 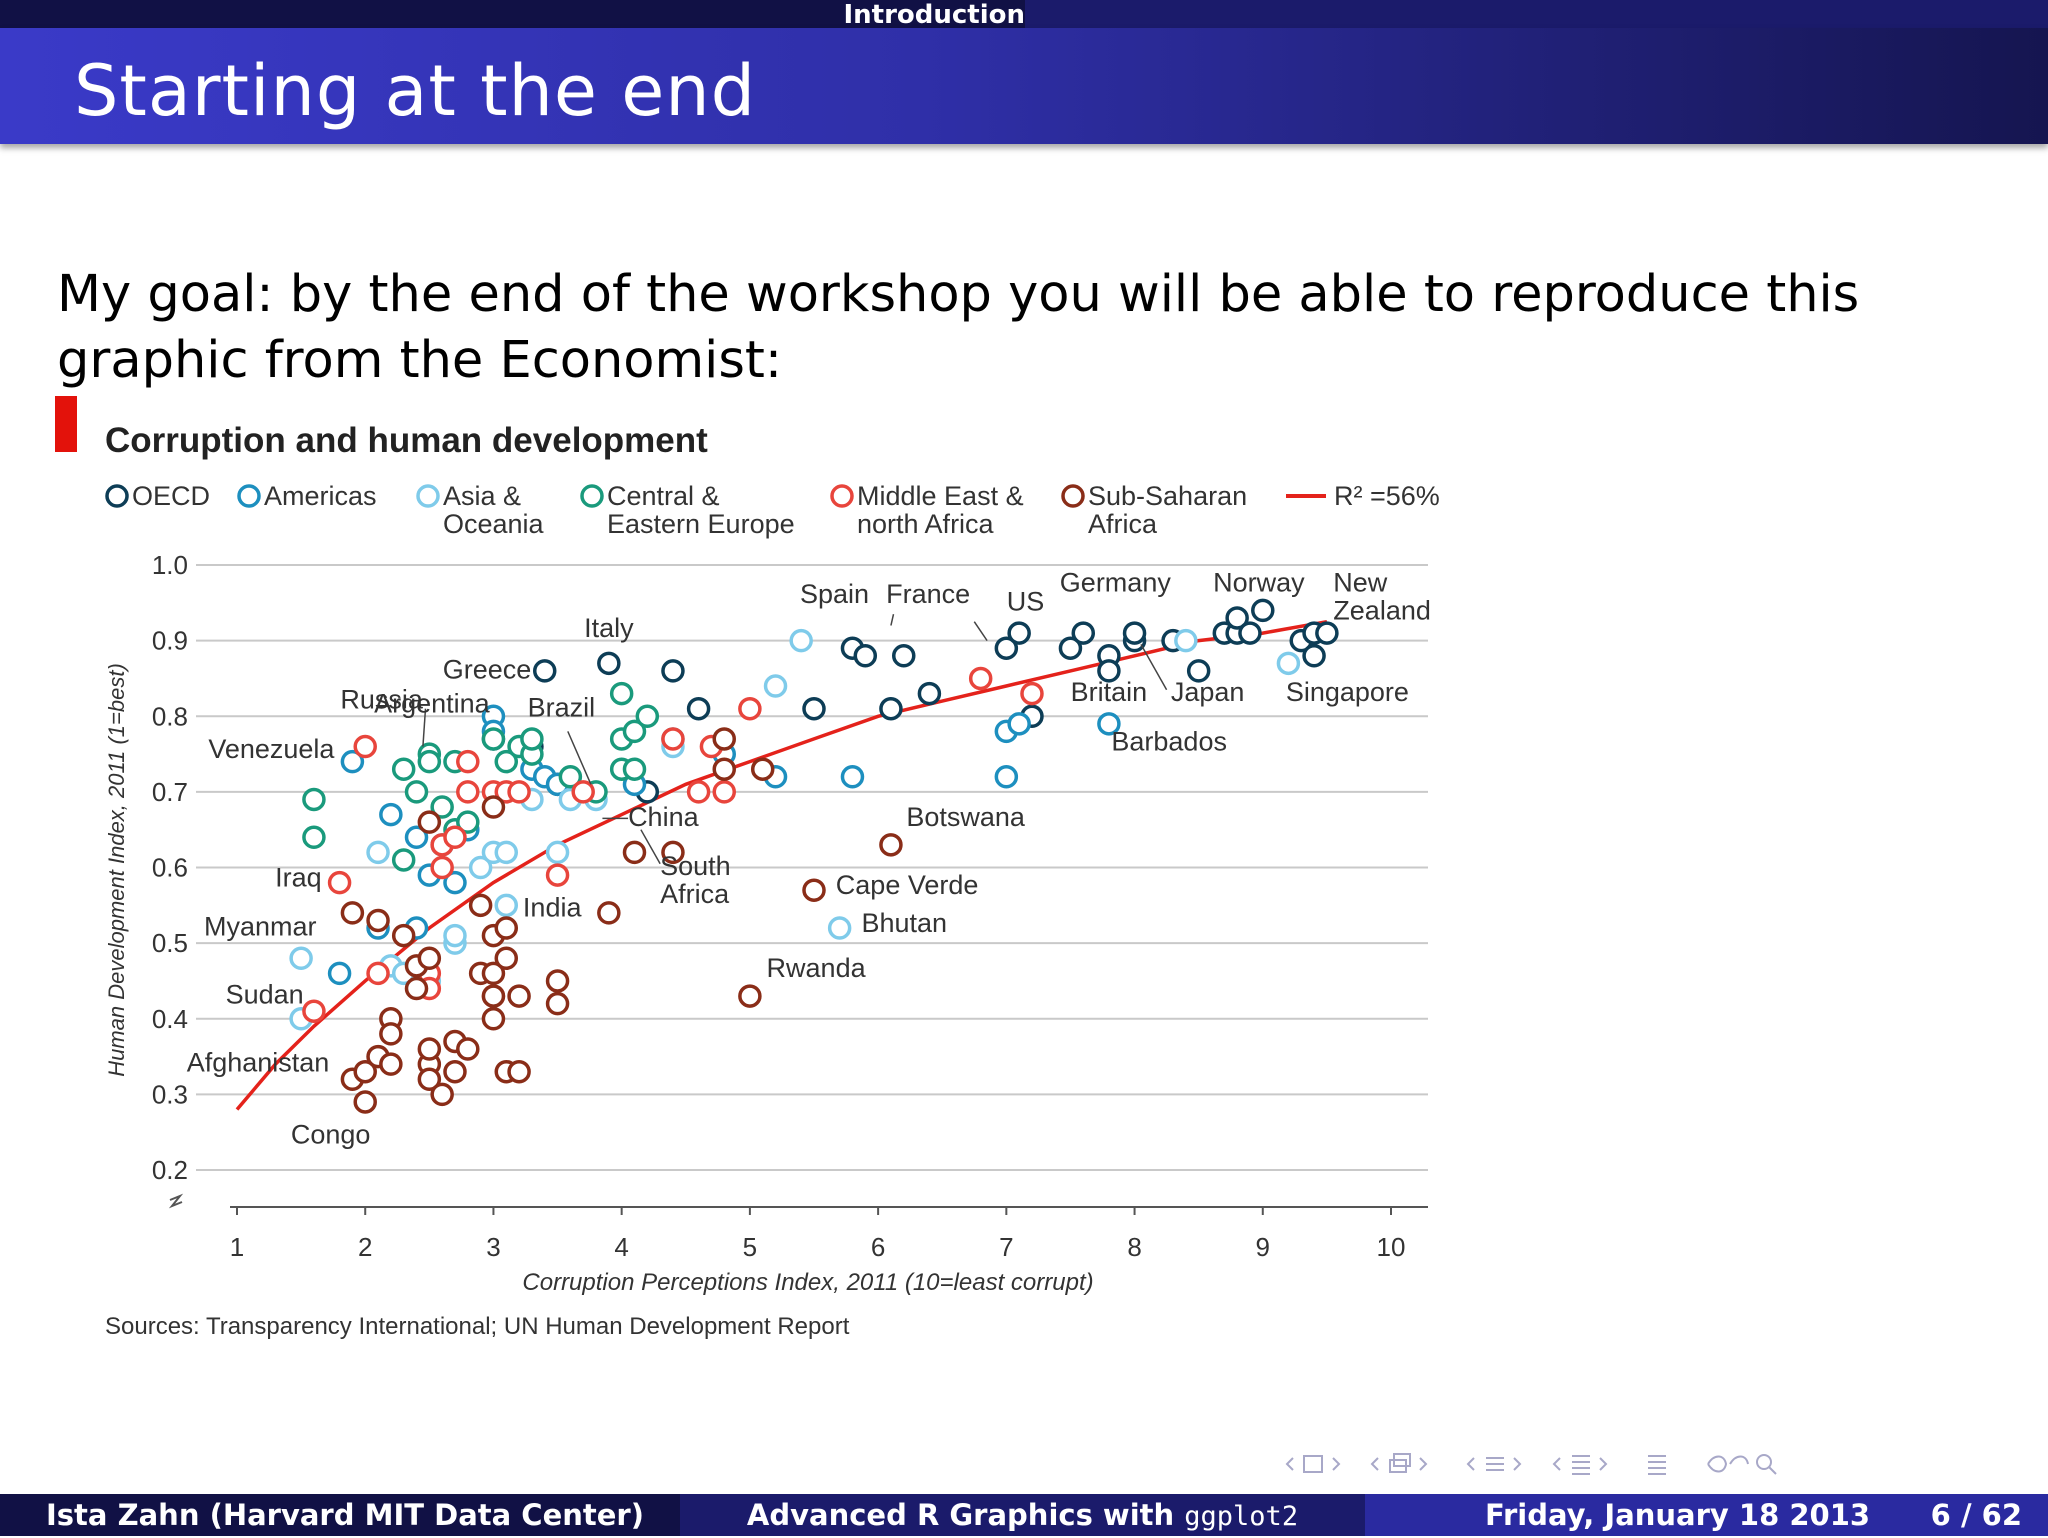 What do you see at coordinates (331, 1135) in the screenshot?
I see `country-label: Congo` at bounding box center [331, 1135].